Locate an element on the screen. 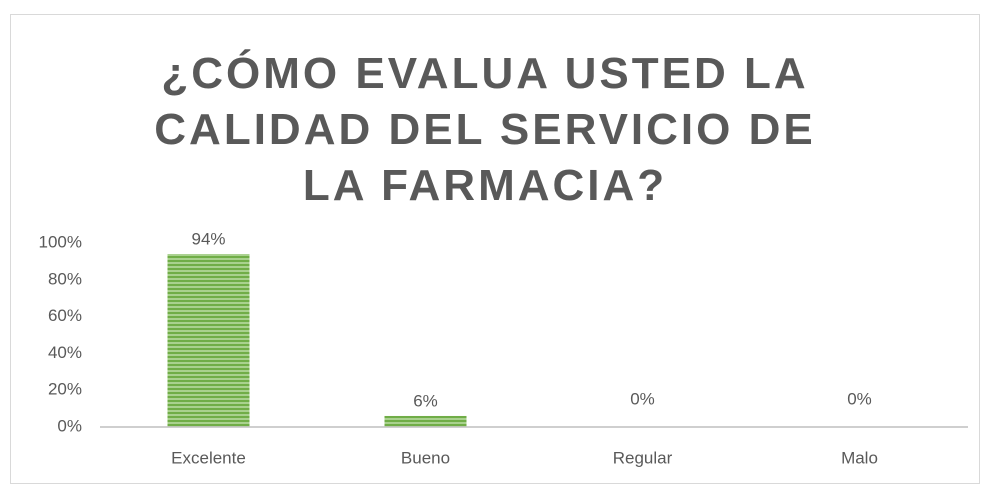 This screenshot has height=484, width=983. x-tick-label: Excelente is located at coordinates (208, 457).